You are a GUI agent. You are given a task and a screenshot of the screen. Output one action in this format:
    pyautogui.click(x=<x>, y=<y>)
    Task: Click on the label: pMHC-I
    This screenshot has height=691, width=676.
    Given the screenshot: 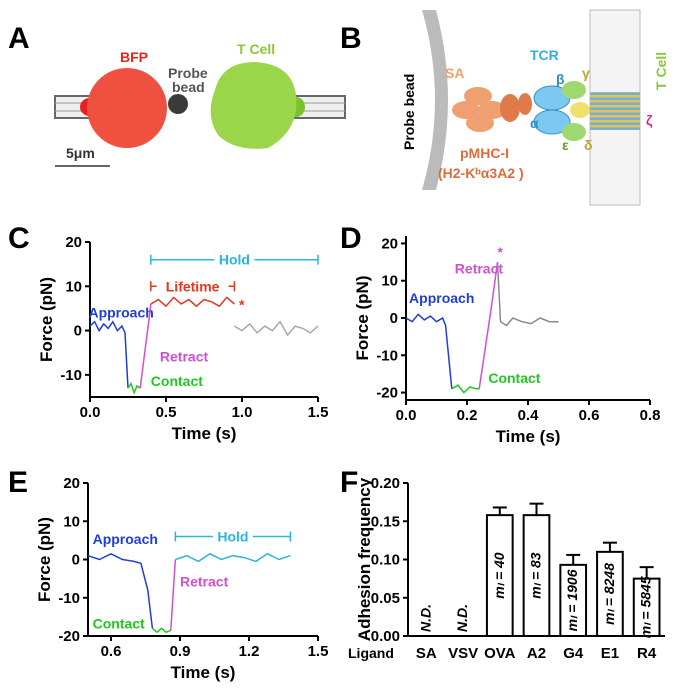 What is the action you would take?
    pyautogui.click(x=484, y=153)
    